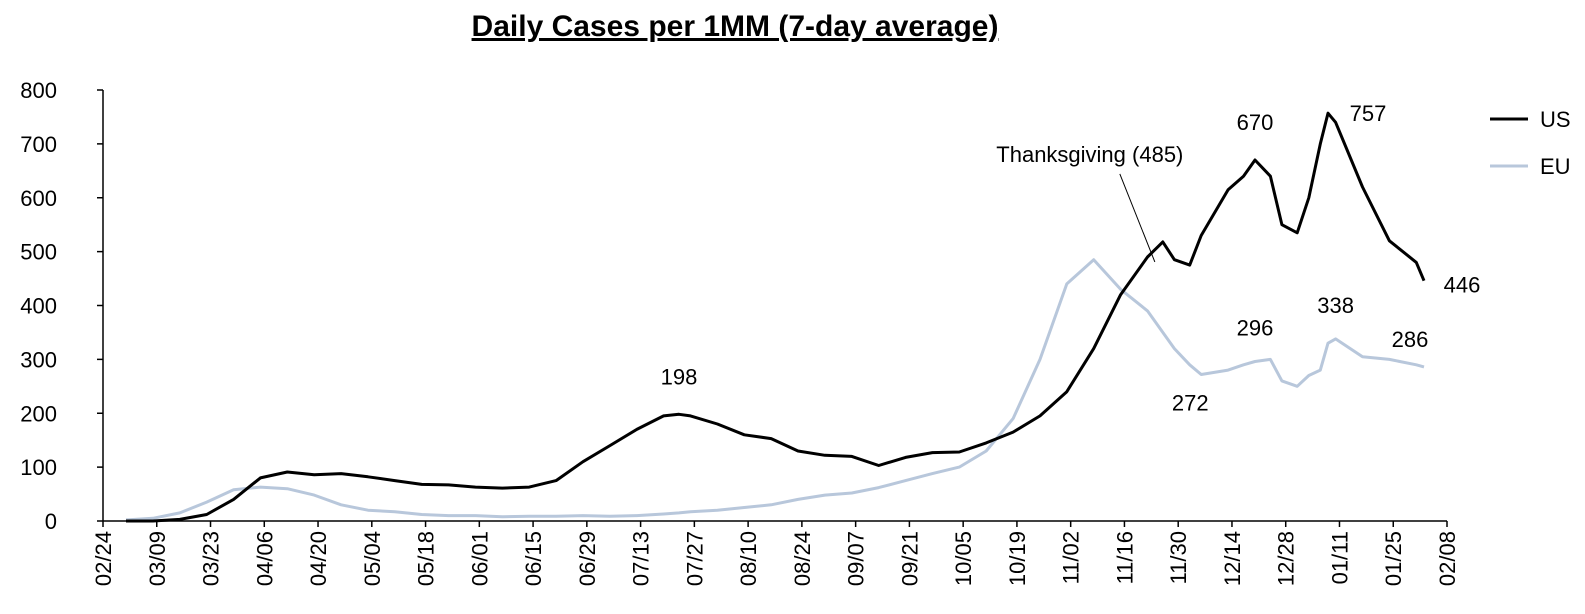 The image size is (1585, 614). Describe the element at coordinates (1286, 558) in the screenshot. I see `x-tick-label: 12/28` at that location.